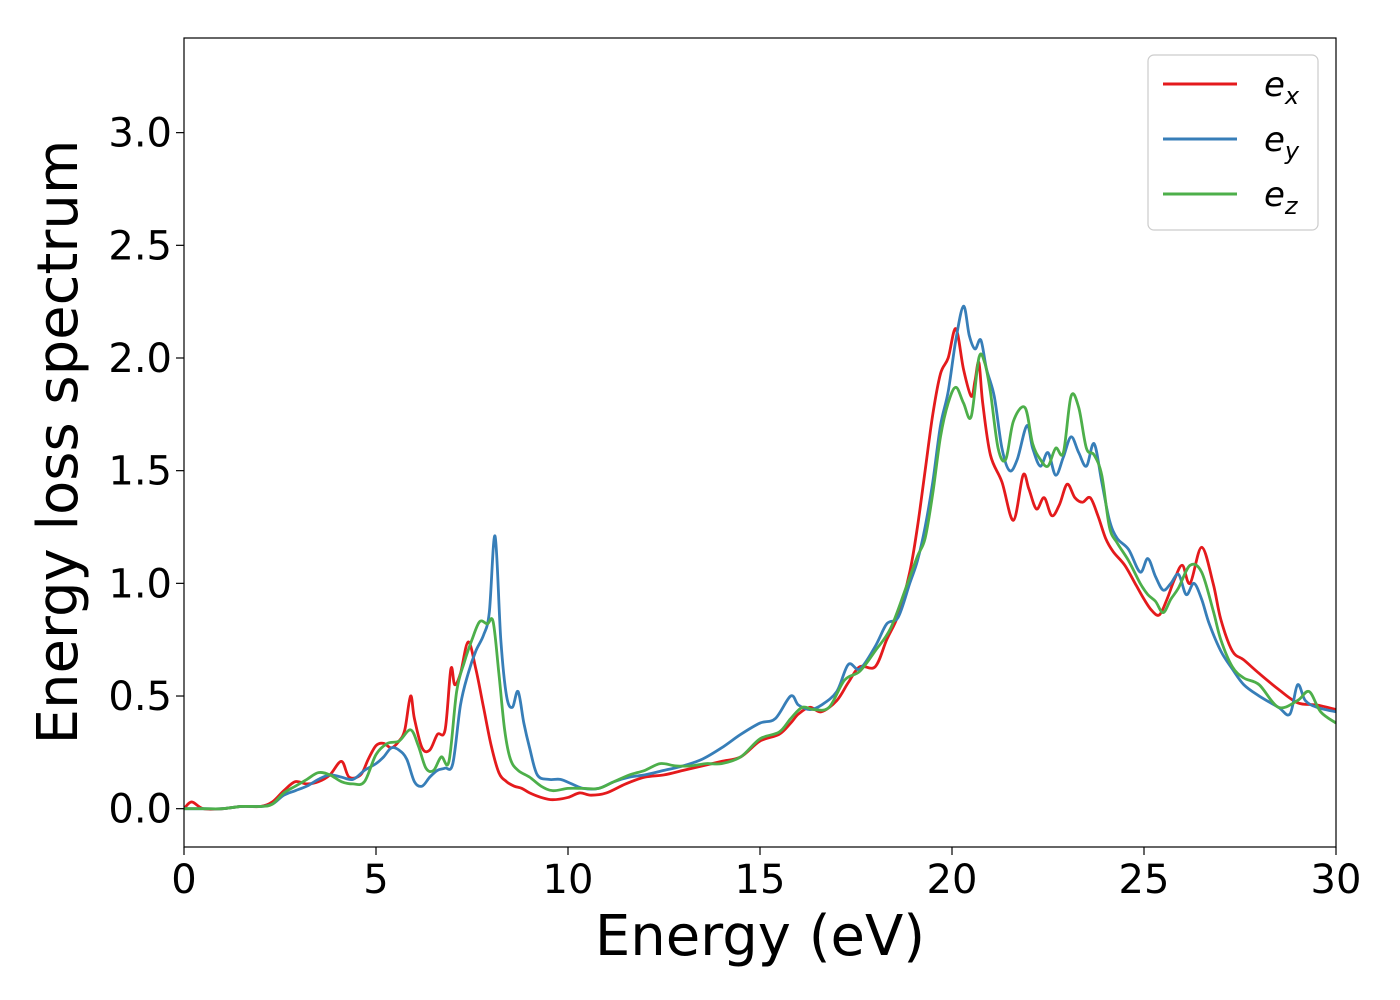 This screenshot has height=1000, width=1400. Describe the element at coordinates (183, 880) in the screenshot. I see `x-tick-label: 0` at that location.